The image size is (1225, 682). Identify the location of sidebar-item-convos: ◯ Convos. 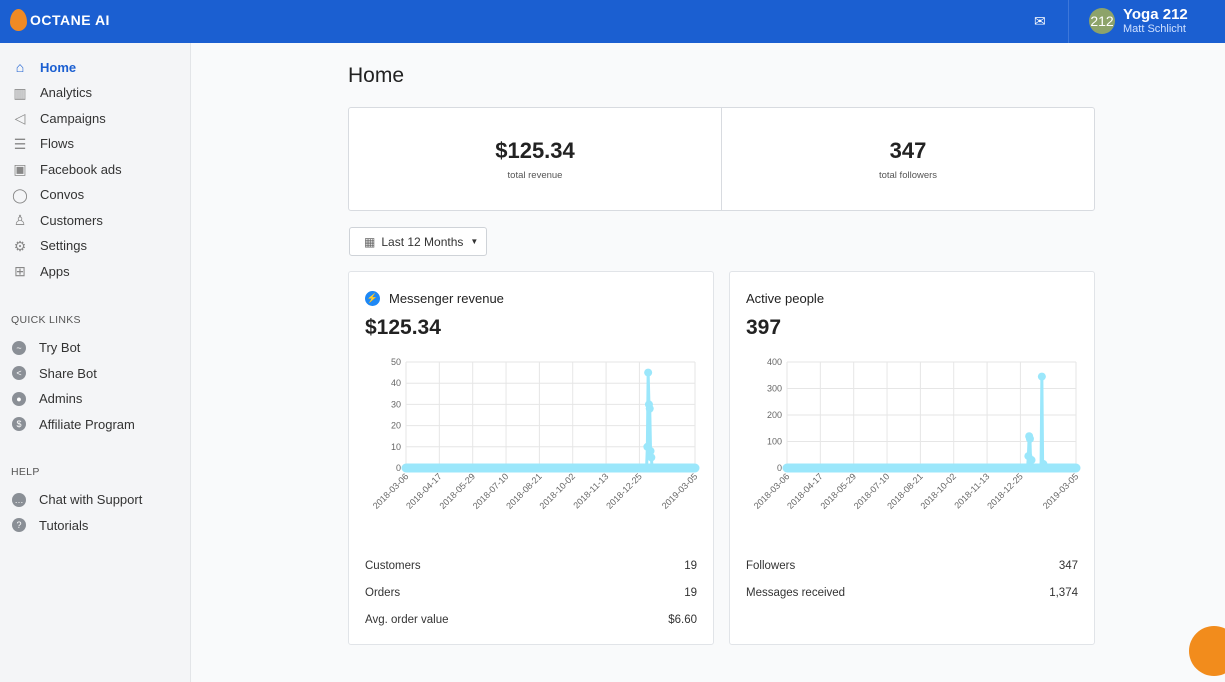
(42, 195).